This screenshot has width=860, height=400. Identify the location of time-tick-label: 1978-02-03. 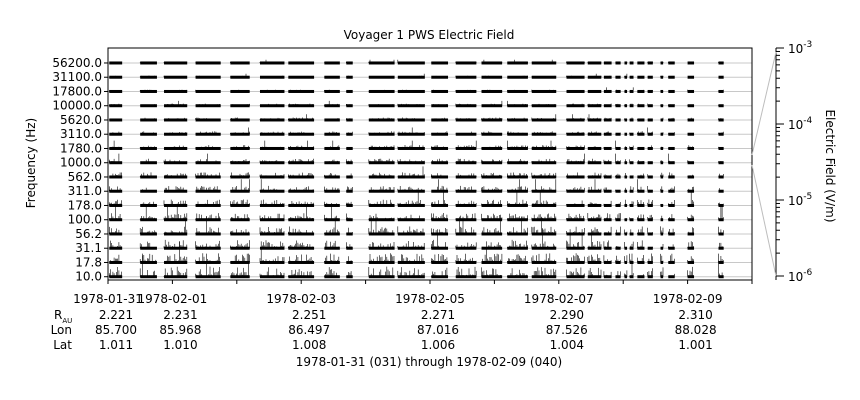
(301, 299).